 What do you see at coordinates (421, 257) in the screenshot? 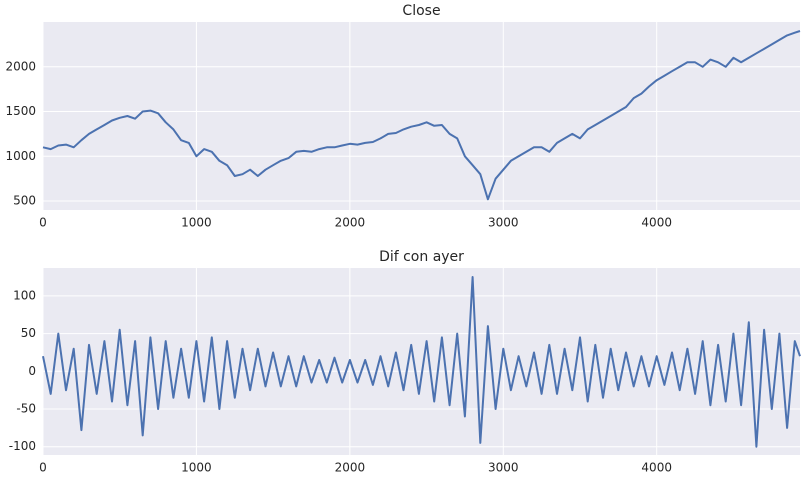
I see `chart-title: Dif con ayer` at bounding box center [421, 257].